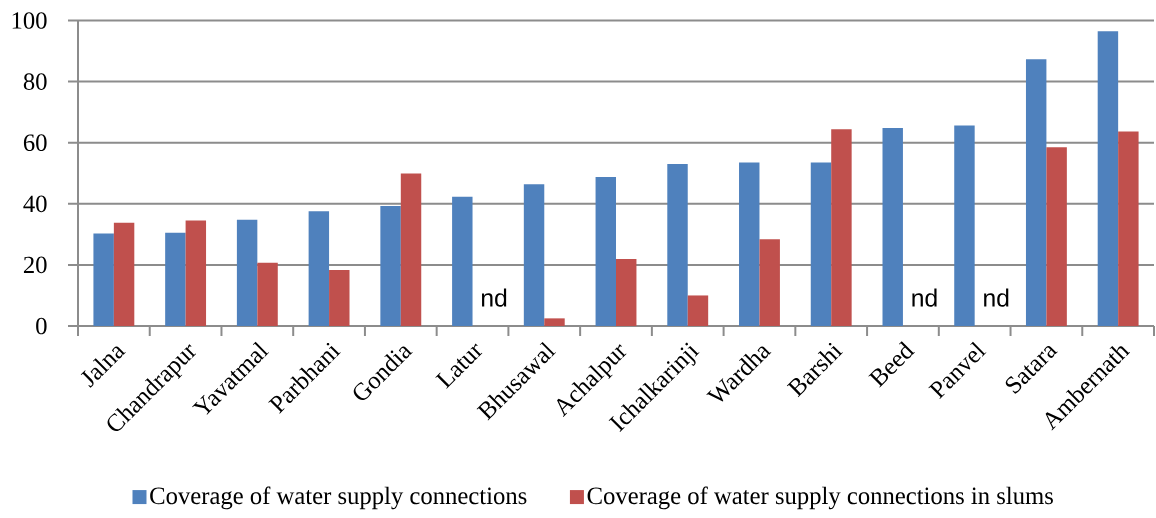 This screenshot has height=518, width=1156. Describe the element at coordinates (338, 498) in the screenshot. I see `legend-label: Coverage of water supply connections` at that location.